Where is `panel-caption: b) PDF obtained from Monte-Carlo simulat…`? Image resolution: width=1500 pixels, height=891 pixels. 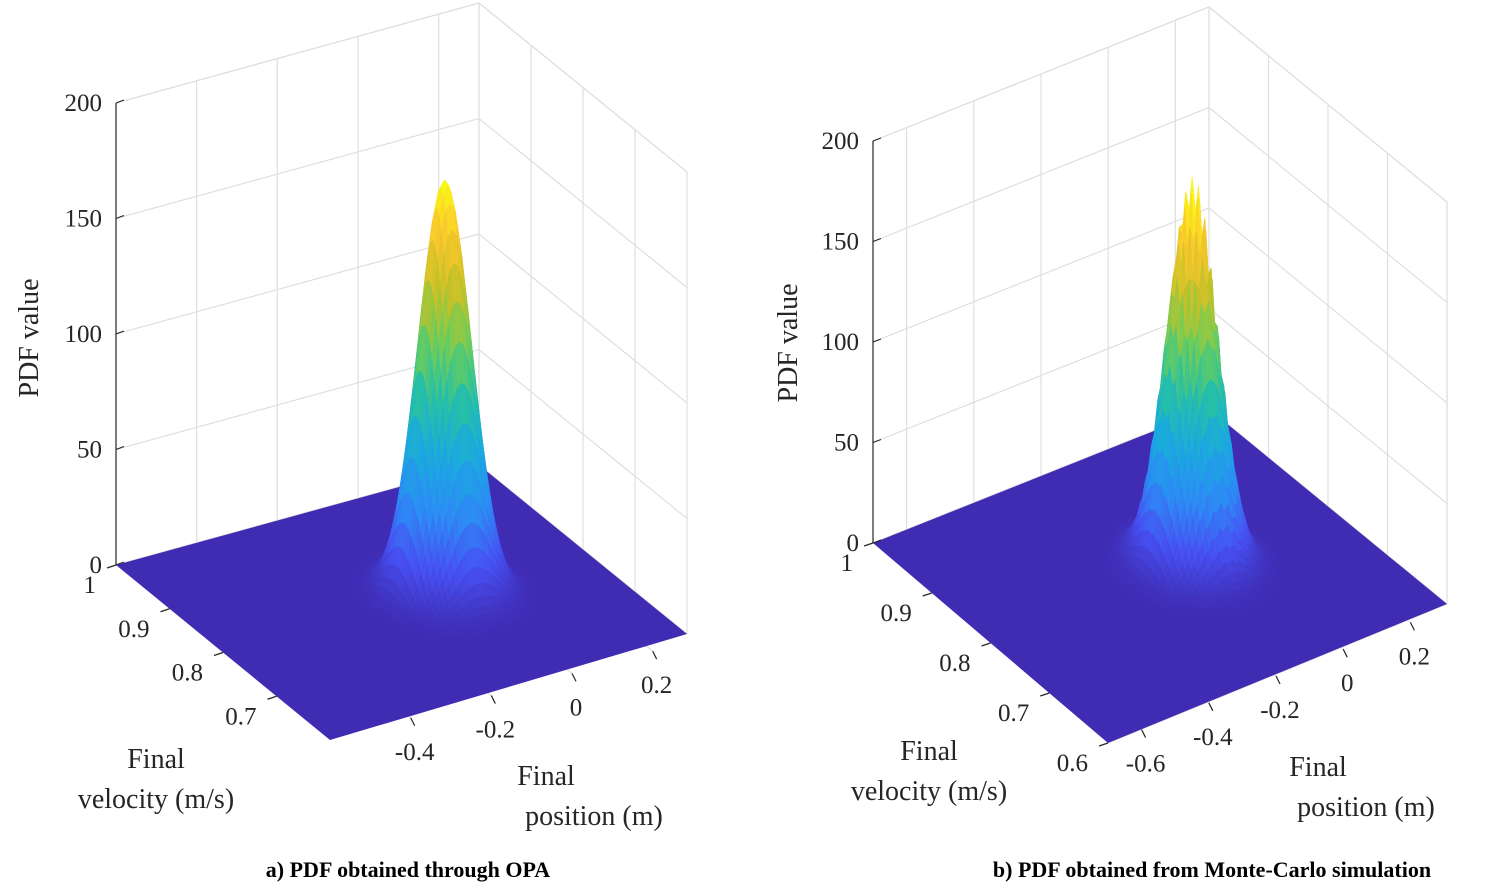 panel-caption: b) PDF obtained from Monte-Carlo simulat… is located at coordinates (1212, 869).